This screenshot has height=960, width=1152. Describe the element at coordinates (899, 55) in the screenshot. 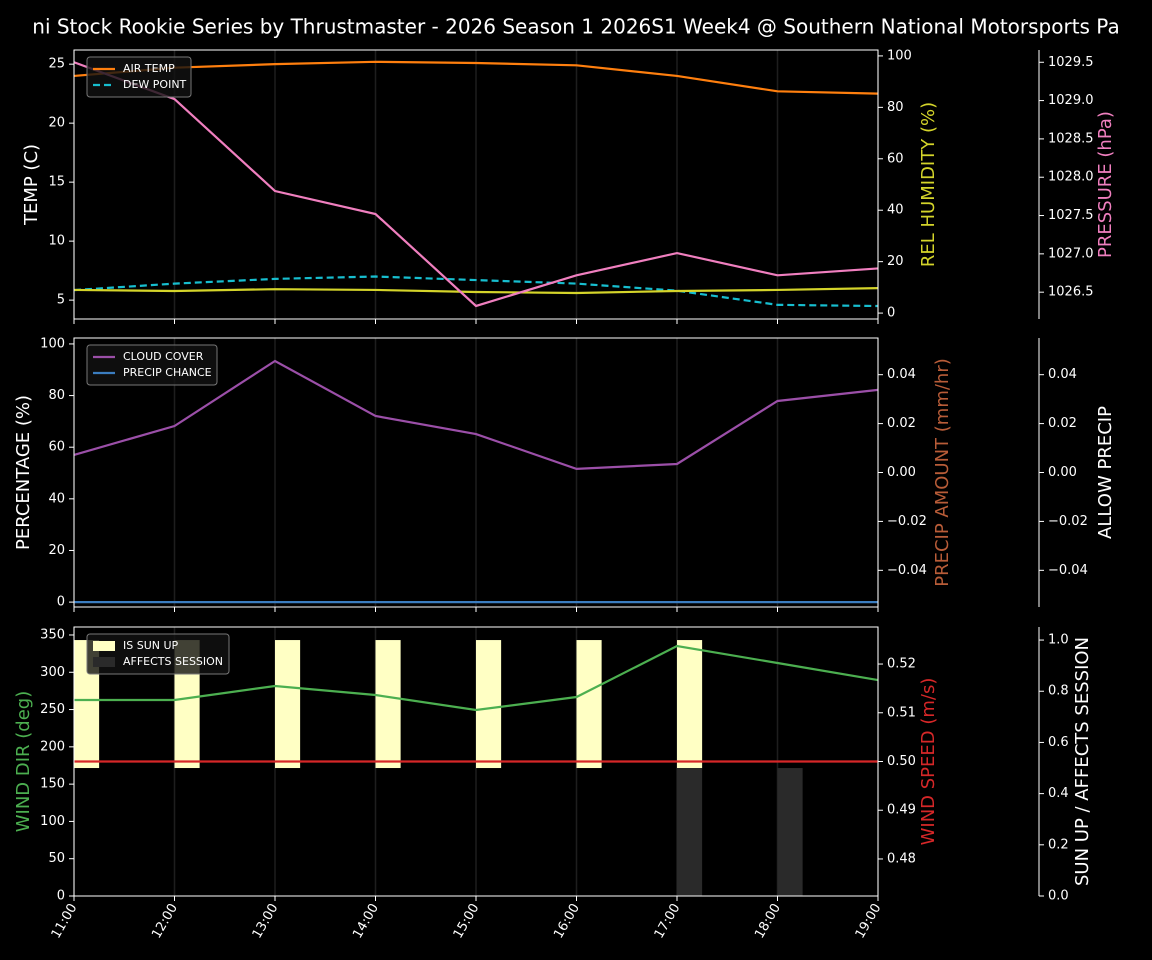

I see `y2-tick-label: 100` at that location.